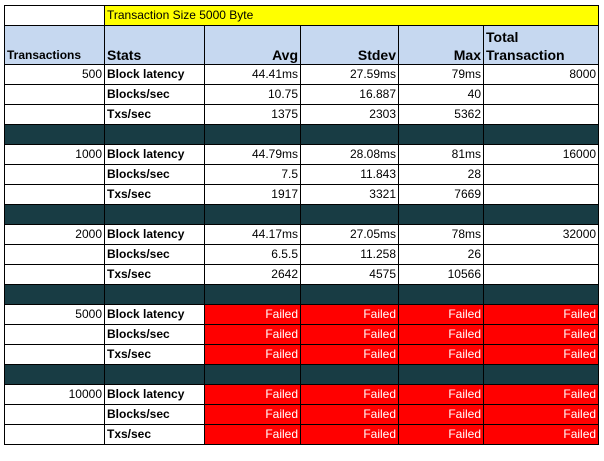  I want to click on avg-cell: 1917, so click(252, 194).